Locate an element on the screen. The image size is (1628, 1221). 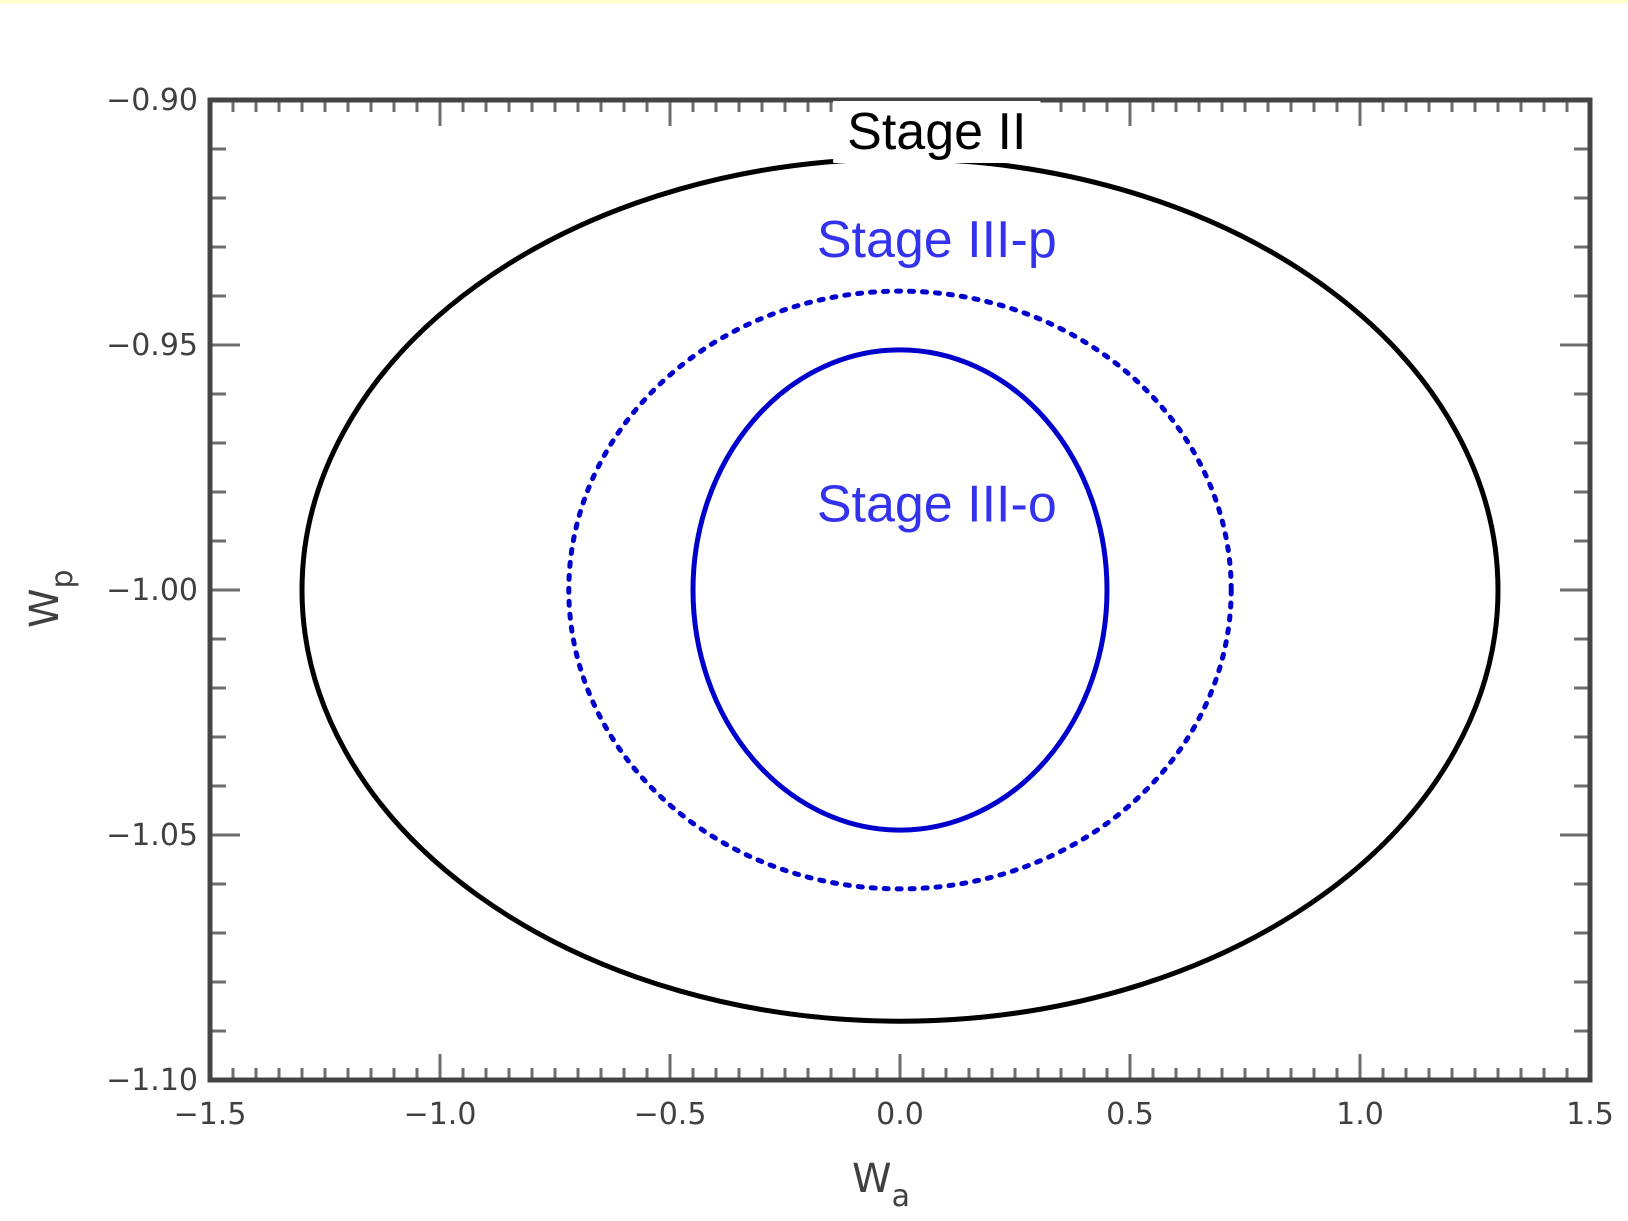
x-tick-label: −1.5 is located at coordinates (210, 1114).